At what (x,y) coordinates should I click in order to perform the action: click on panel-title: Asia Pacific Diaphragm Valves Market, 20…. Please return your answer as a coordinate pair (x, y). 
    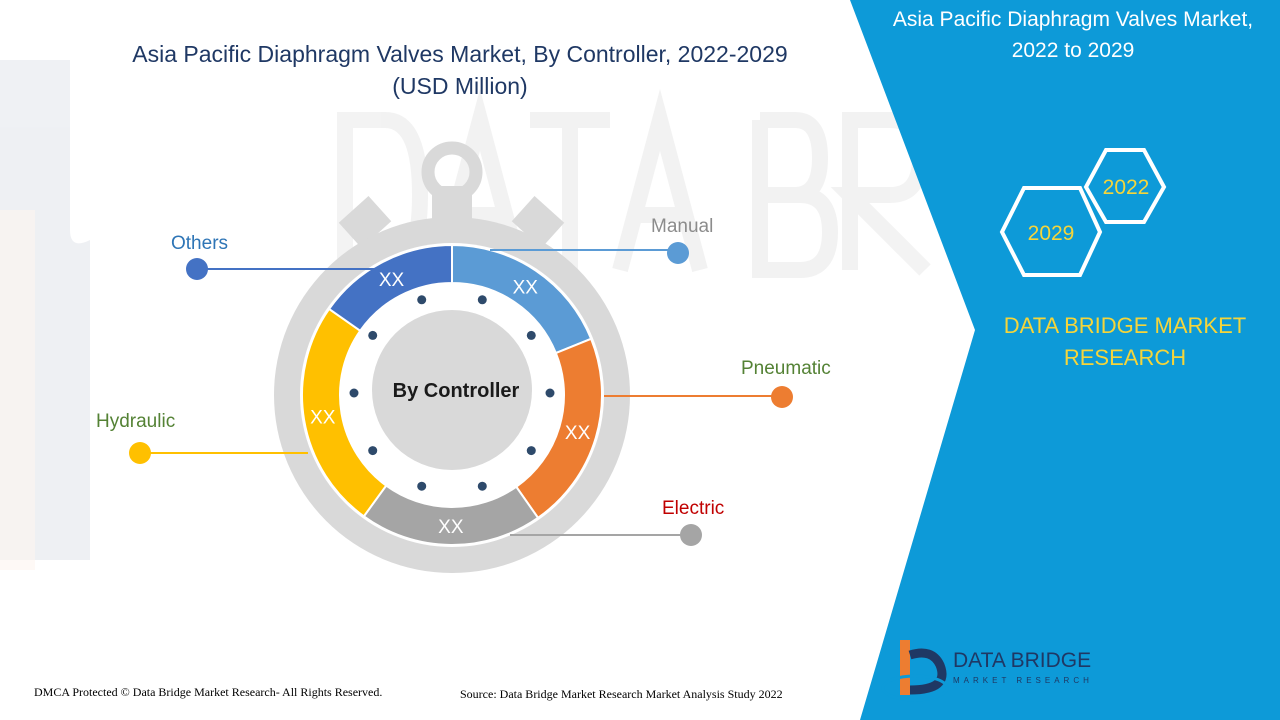
    Looking at the image, I should click on (1069, 35).